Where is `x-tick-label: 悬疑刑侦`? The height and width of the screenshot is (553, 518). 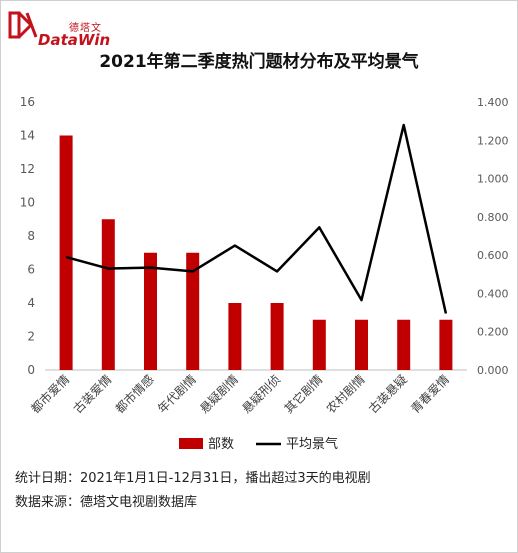
x-tick-label: 悬疑刑侦 is located at coordinates (261, 394).